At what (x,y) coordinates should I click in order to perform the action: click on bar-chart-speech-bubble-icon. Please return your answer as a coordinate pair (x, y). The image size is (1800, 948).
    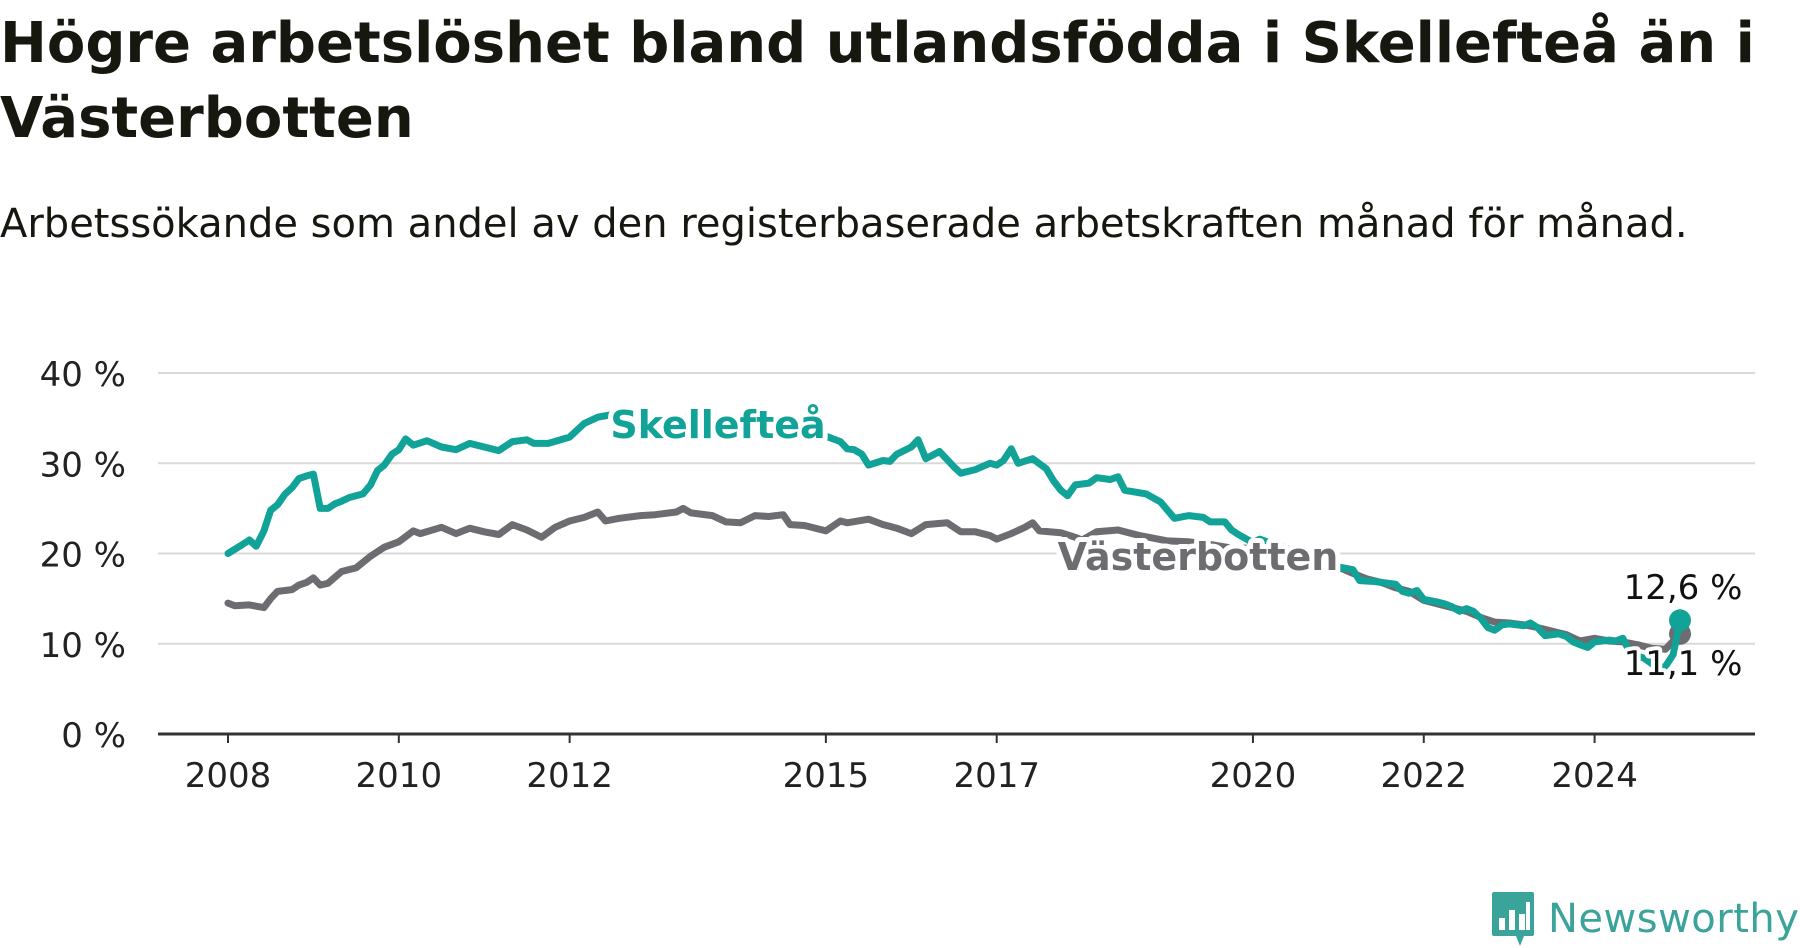
    Looking at the image, I should click on (1513, 919).